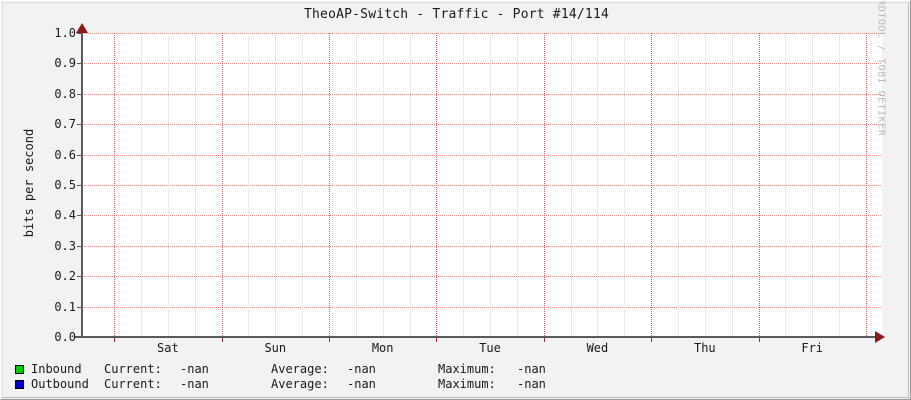 The image size is (911, 400). I want to click on x-axis-line, so click(475, 337).